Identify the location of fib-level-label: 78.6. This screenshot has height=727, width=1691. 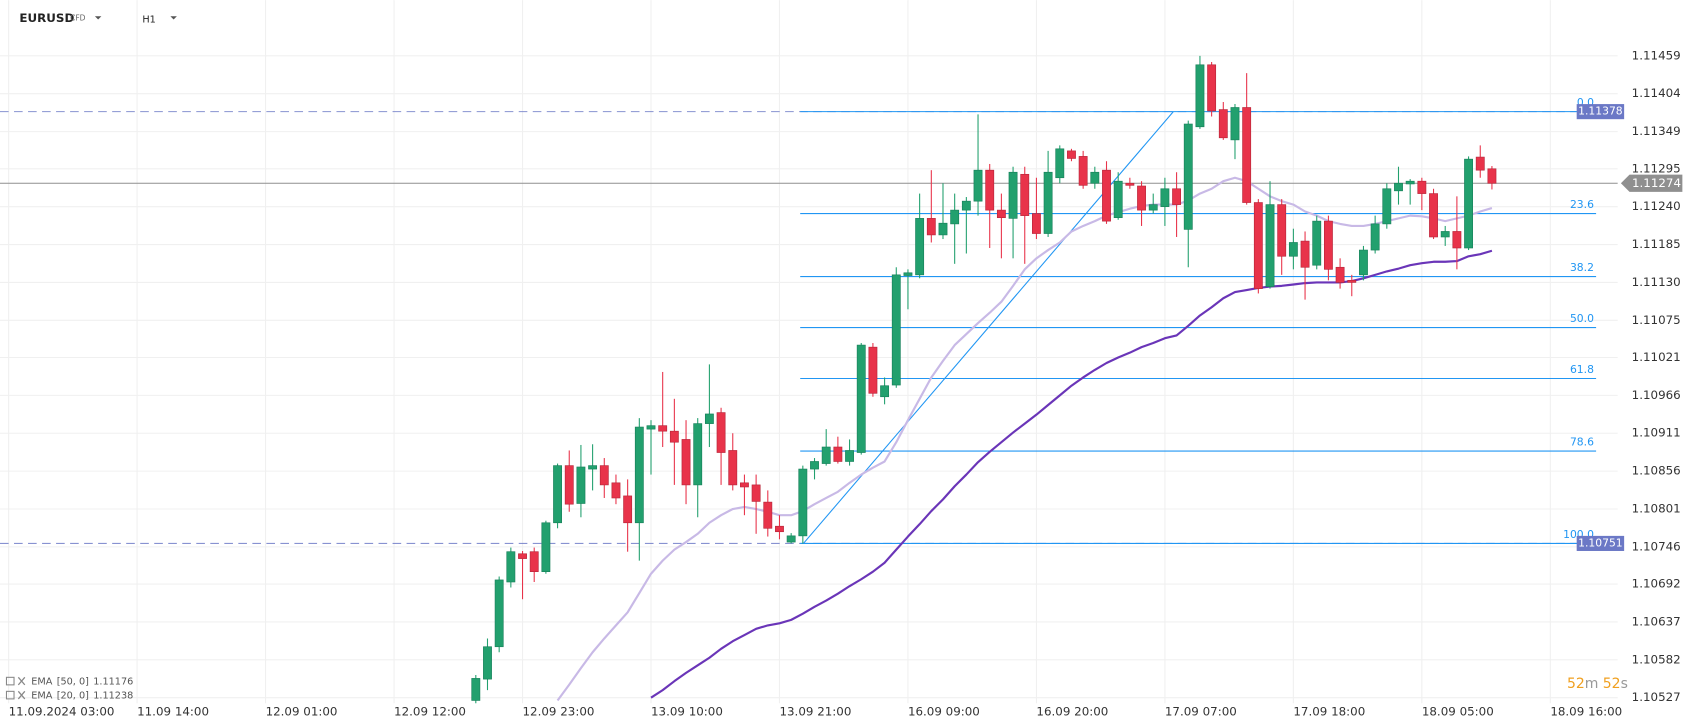
(1582, 441).